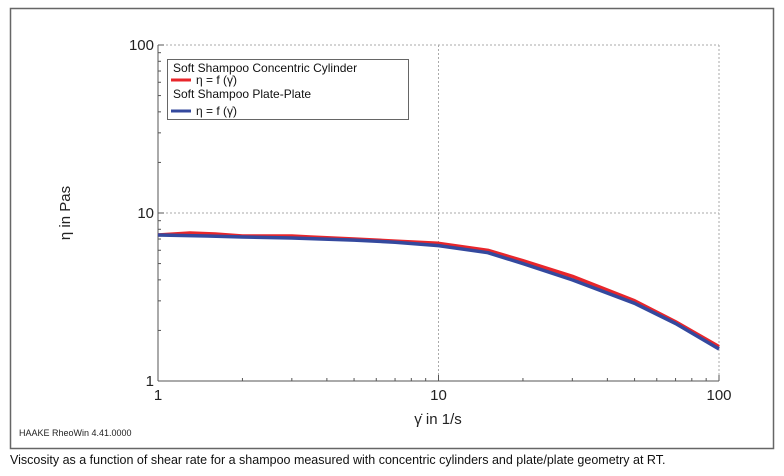  I want to click on legend-label-2: η = f (γ̇), so click(216, 111).